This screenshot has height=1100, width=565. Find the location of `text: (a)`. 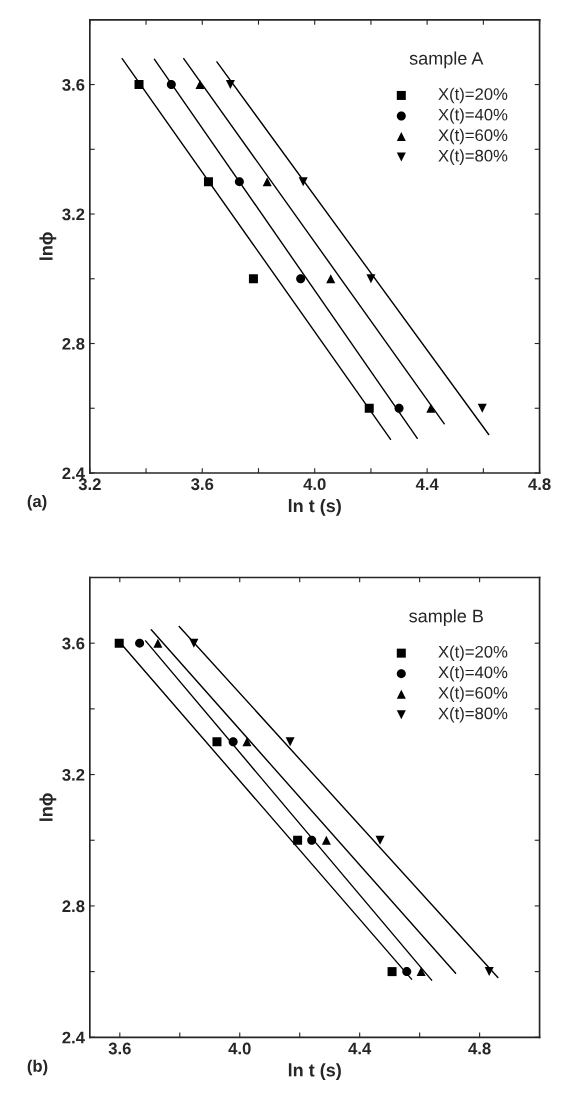

text: (a) is located at coordinates (37, 502).